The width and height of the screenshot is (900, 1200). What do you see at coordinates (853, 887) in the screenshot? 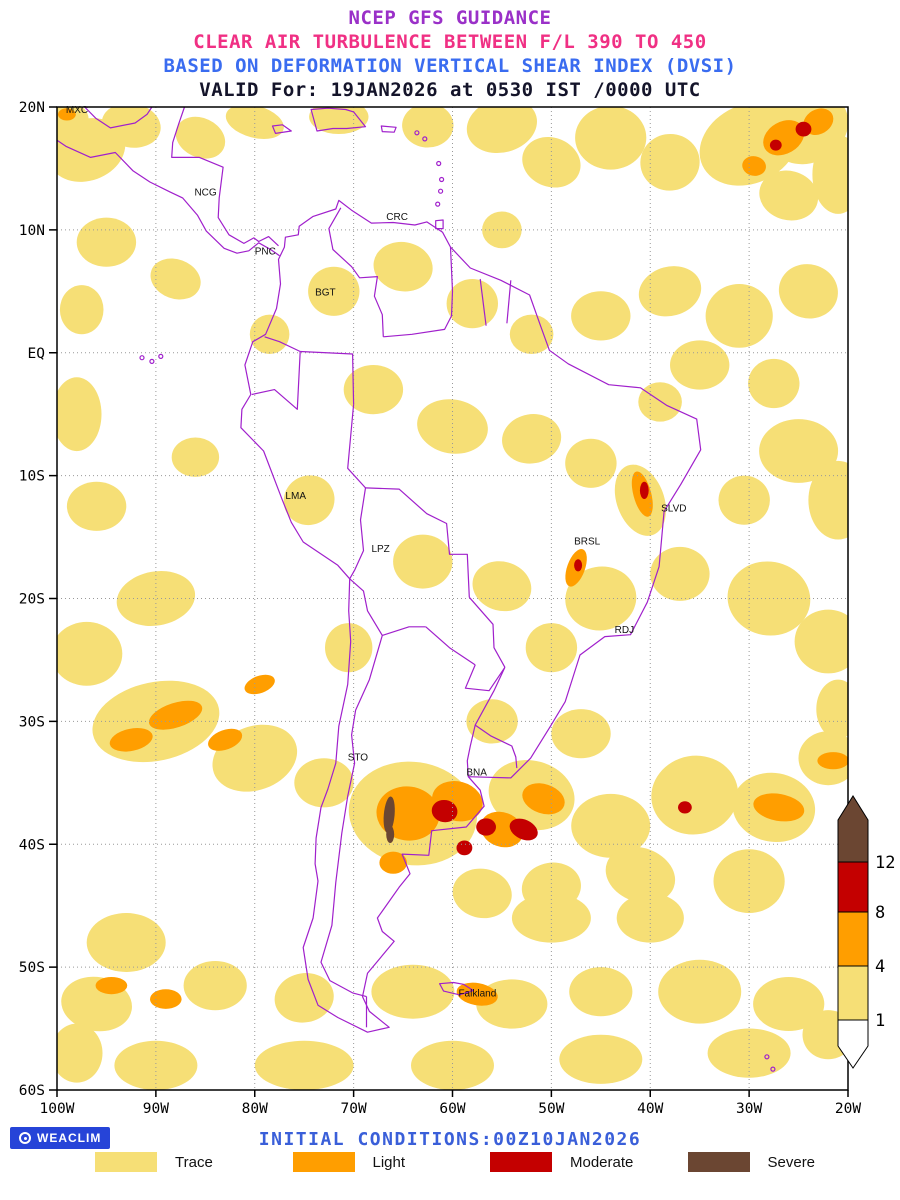
I see `colorbar-segment-moderate` at bounding box center [853, 887].